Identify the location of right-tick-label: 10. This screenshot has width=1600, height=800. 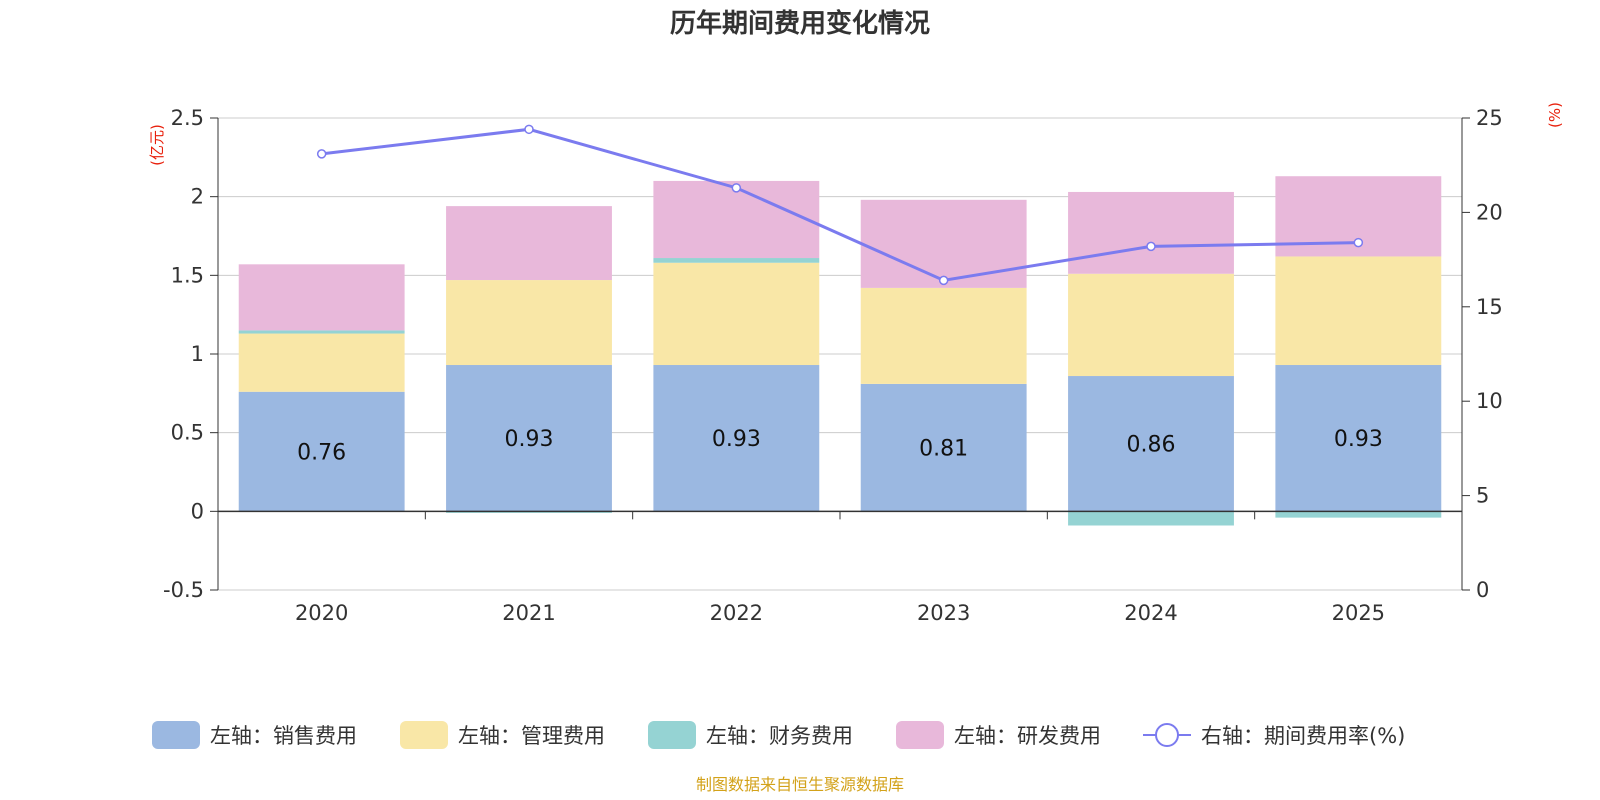
(1489, 401).